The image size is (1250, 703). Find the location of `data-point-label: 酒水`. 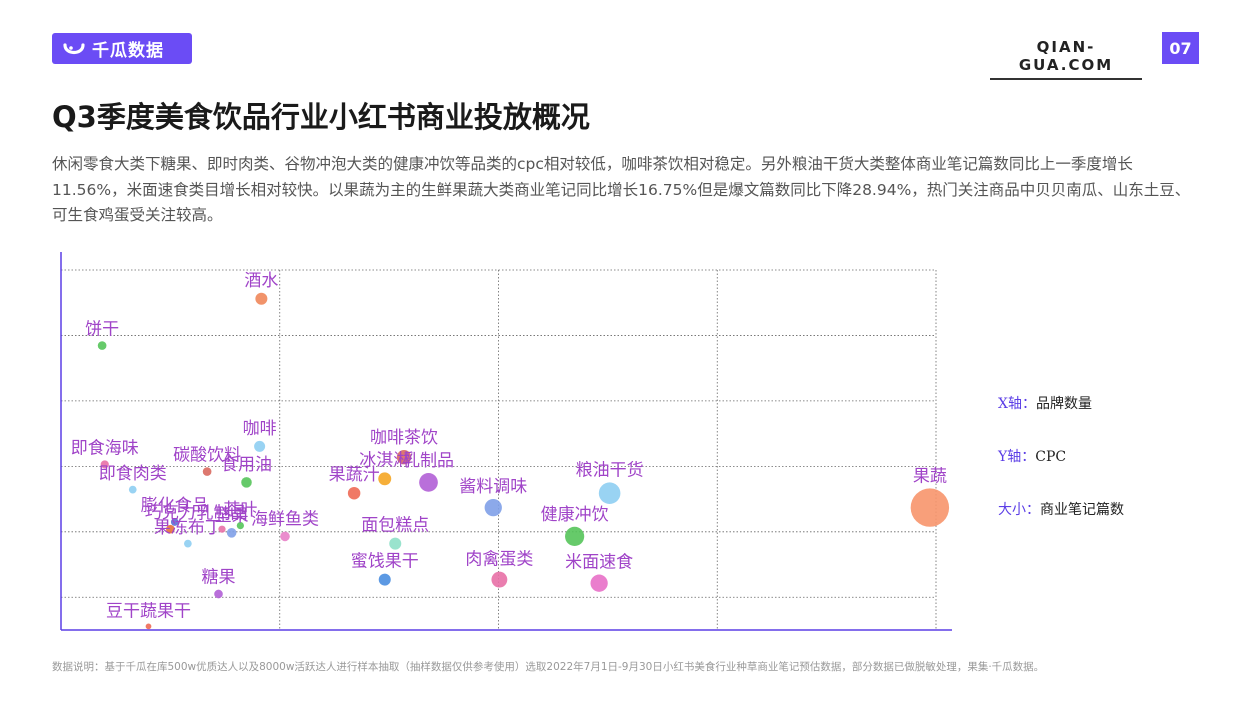

data-point-label: 酒水 is located at coordinates (261, 281).